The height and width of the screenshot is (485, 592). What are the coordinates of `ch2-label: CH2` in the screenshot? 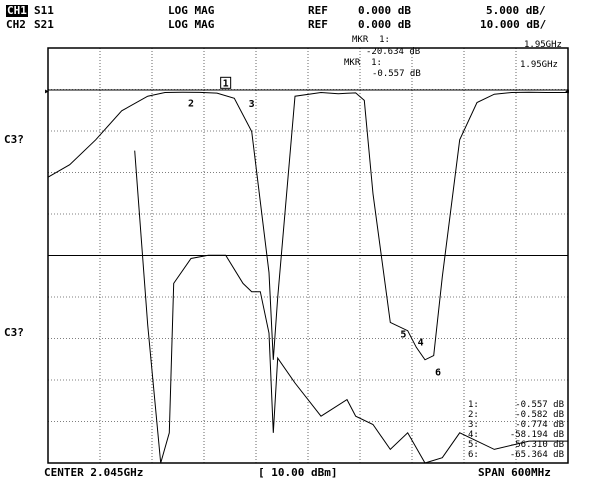 It's located at (16, 24).